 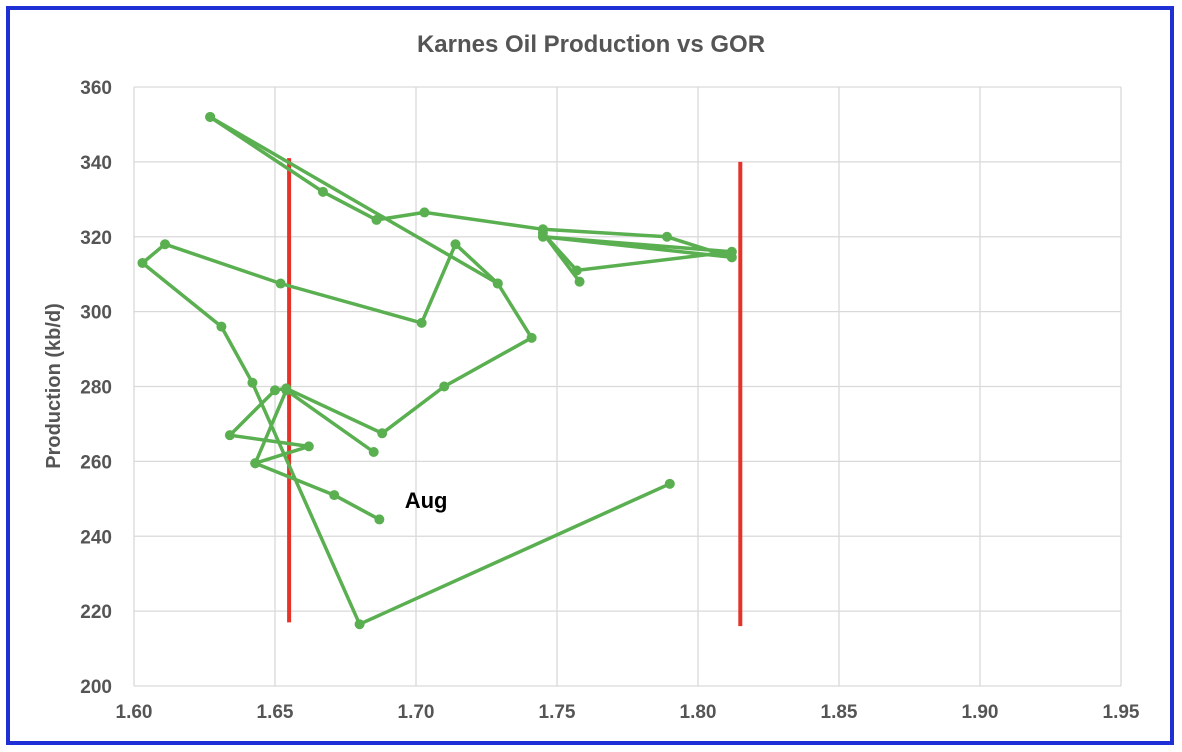 What do you see at coordinates (96, 313) in the screenshot?
I see `y-tick-label: 300` at bounding box center [96, 313].